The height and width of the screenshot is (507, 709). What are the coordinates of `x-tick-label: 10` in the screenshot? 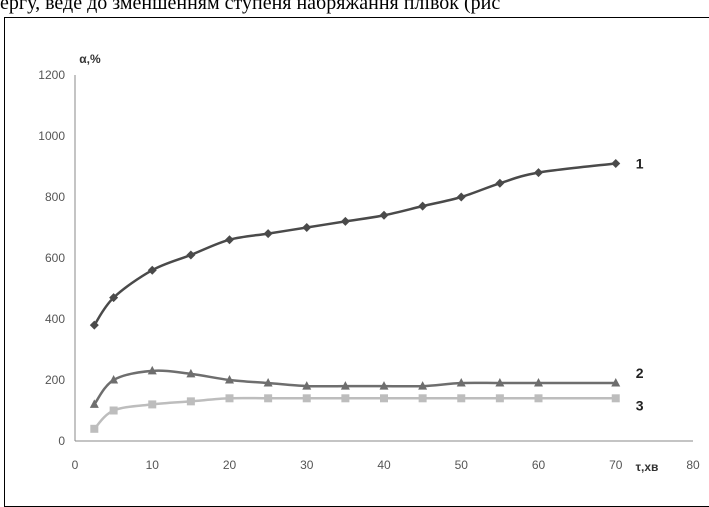 It's located at (153, 465).